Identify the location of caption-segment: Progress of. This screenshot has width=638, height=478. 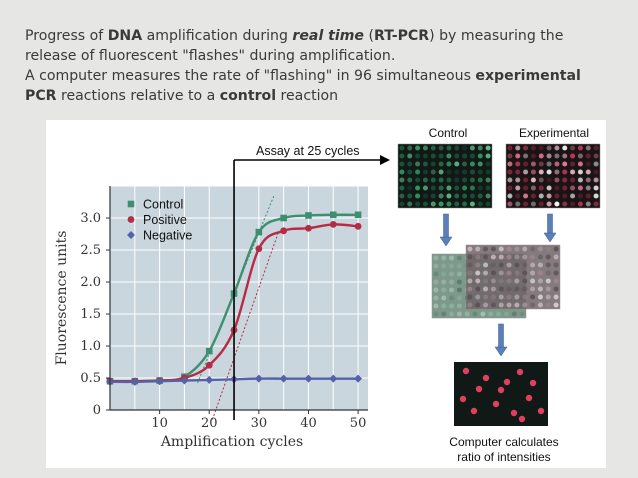
(66, 36).